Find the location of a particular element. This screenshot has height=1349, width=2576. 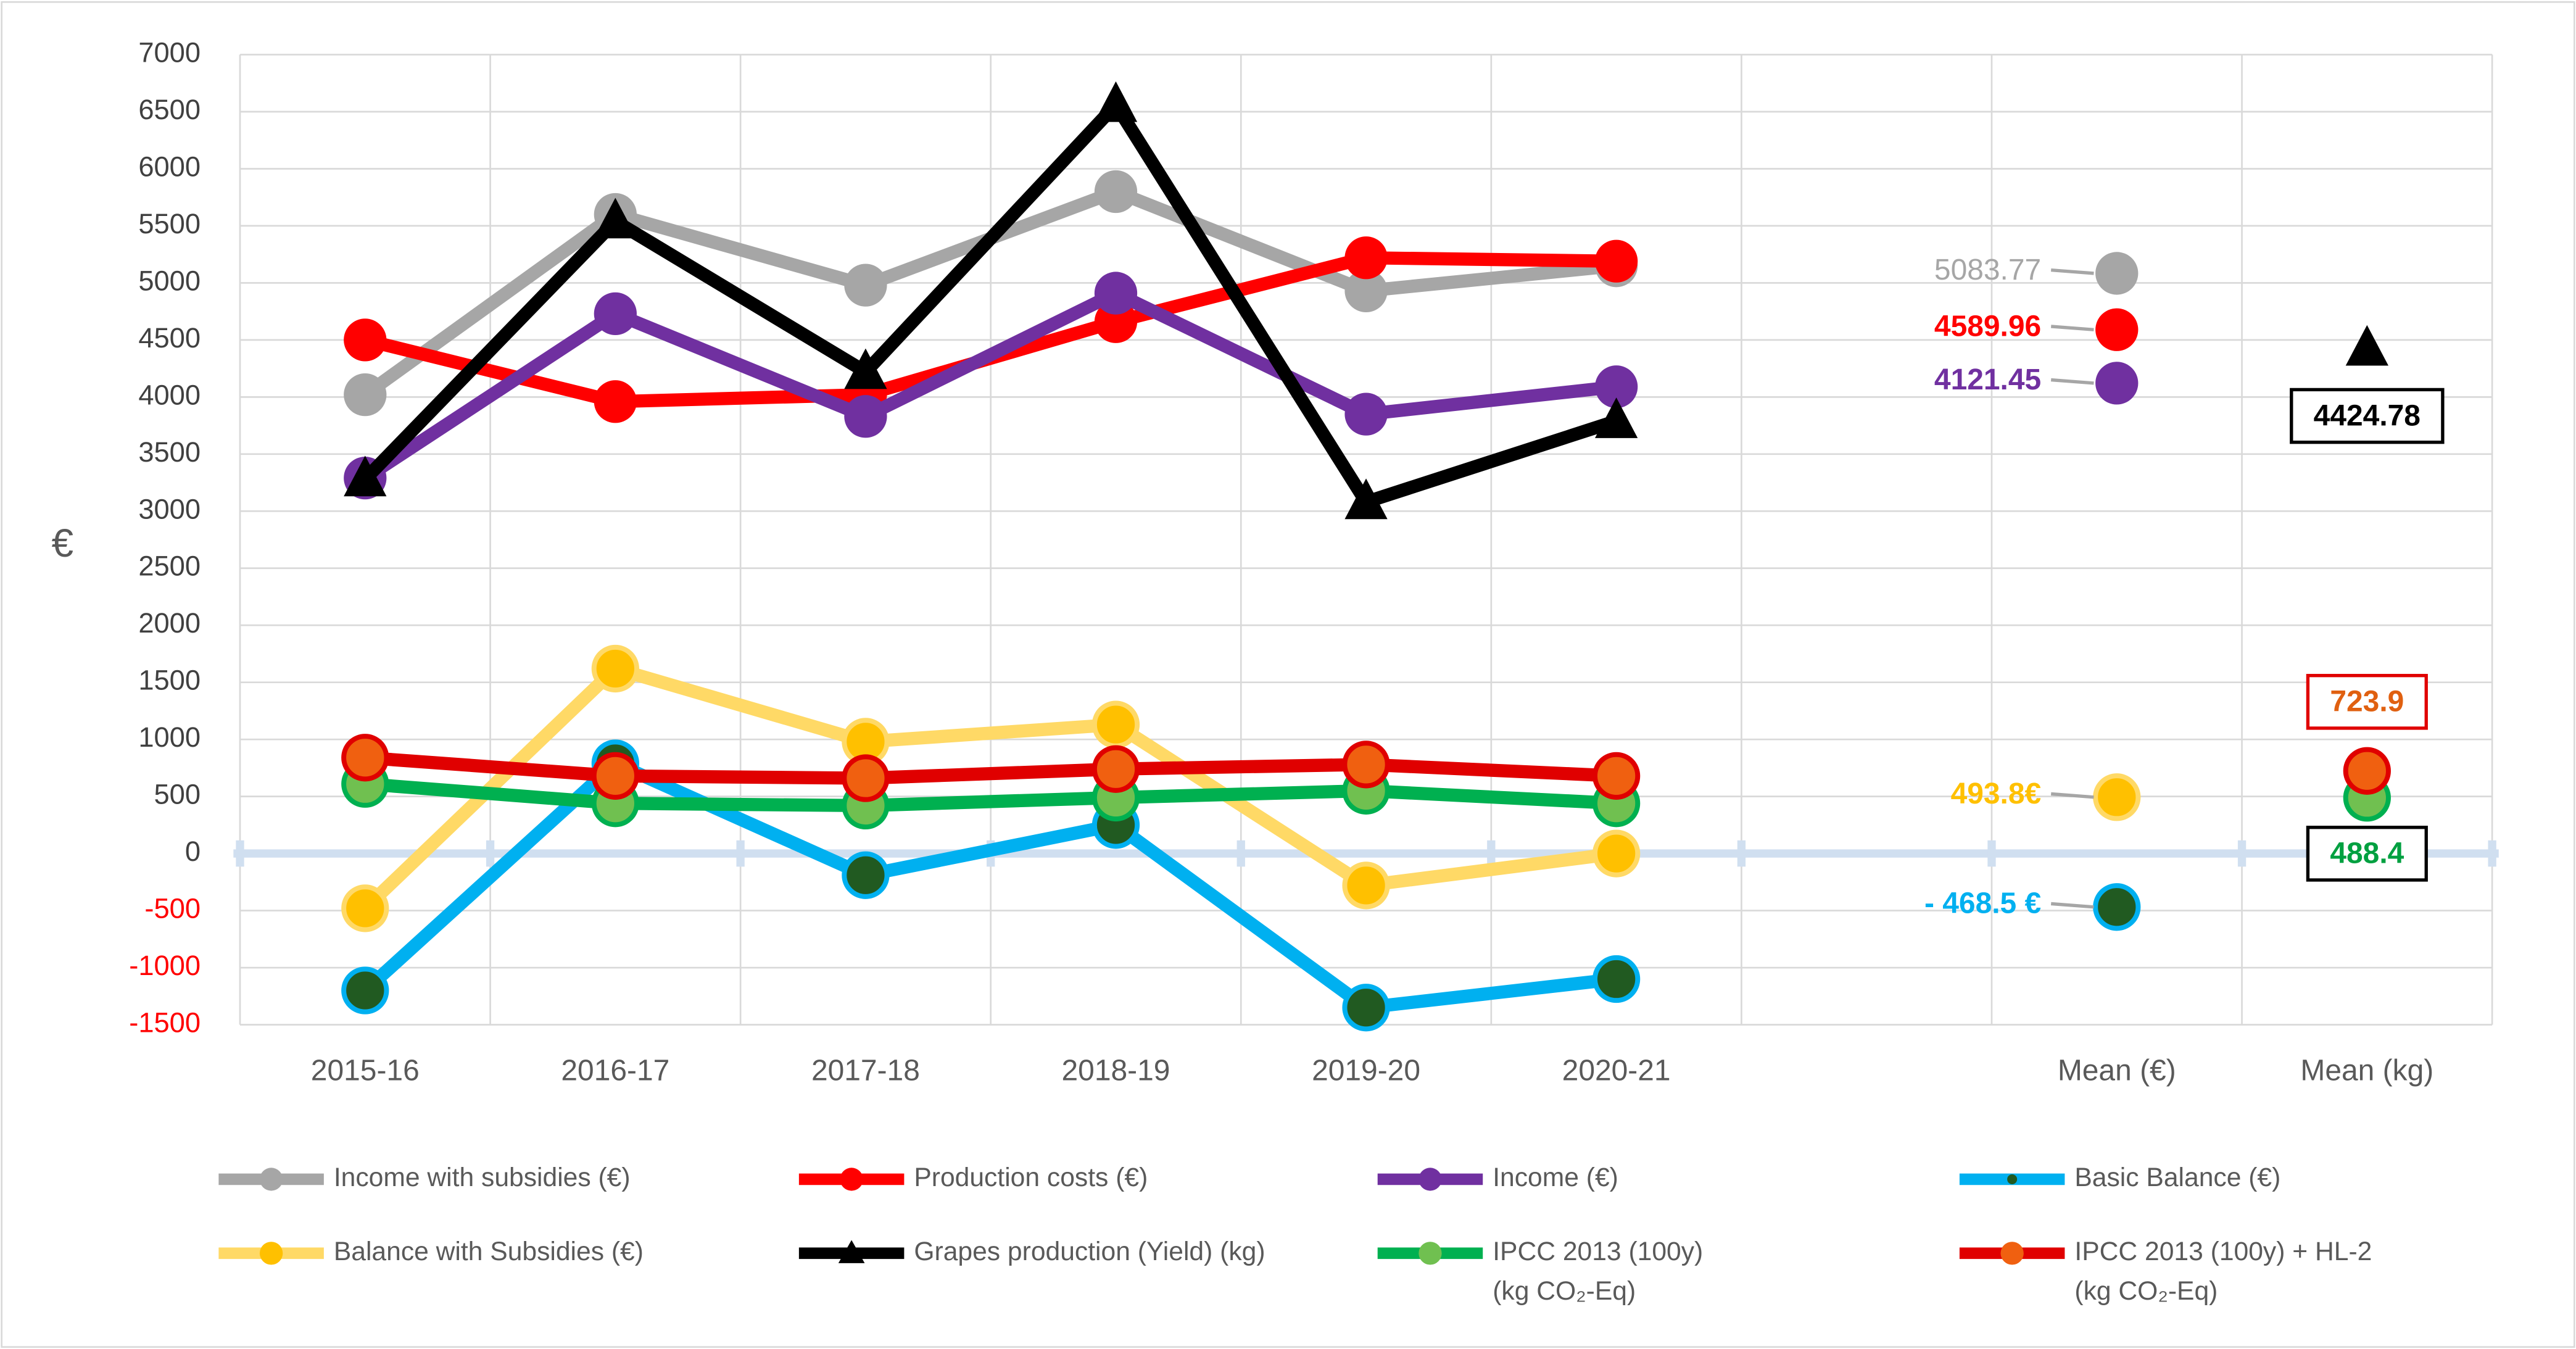

data-label: 488.4 is located at coordinates (2367, 853).